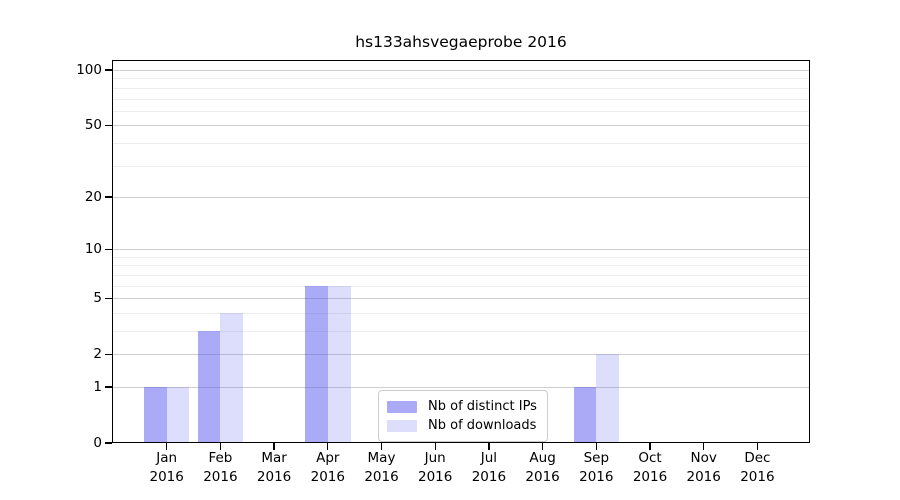  What do you see at coordinates (704, 468) in the screenshot?
I see `x-tick-label: Nov 2016` at bounding box center [704, 468].